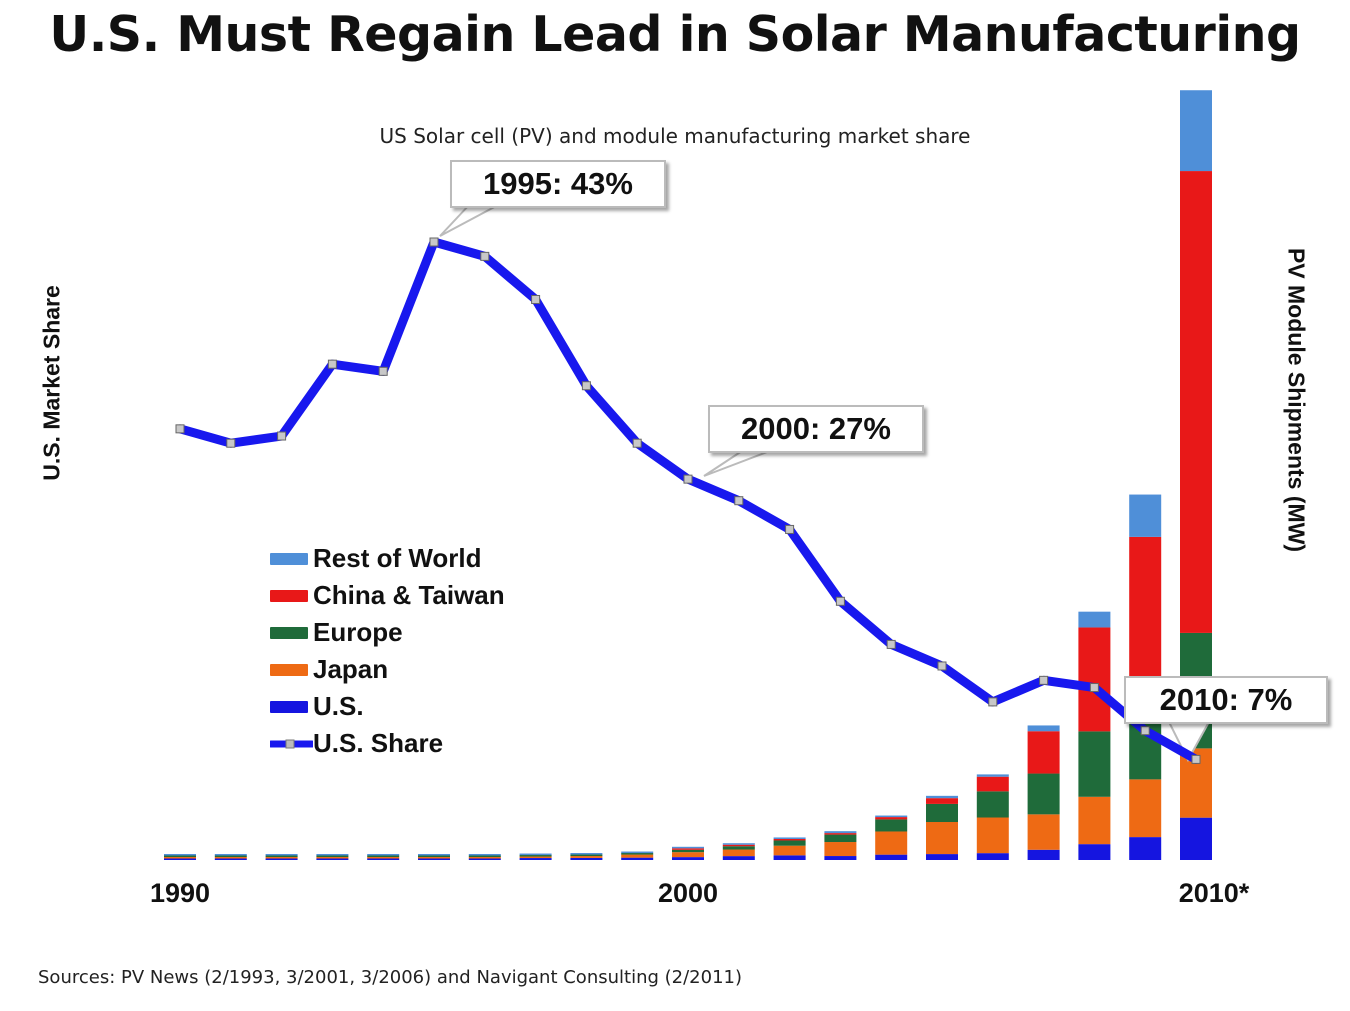 The width and height of the screenshot is (1350, 1011). I want to click on x-tick-label-2010: 2010*, so click(1214, 893).